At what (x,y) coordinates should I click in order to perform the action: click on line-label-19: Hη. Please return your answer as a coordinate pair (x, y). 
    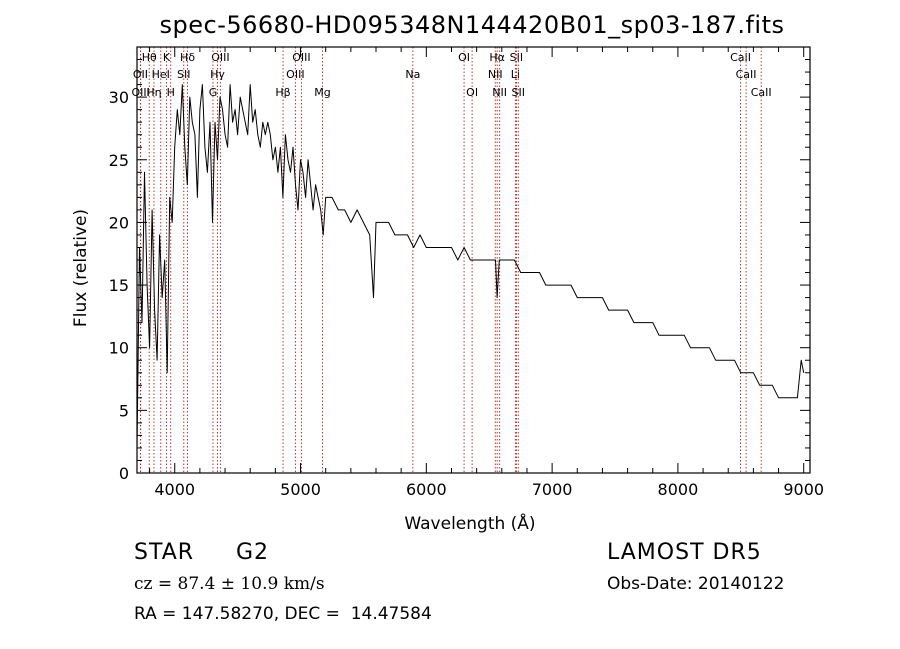
    Looking at the image, I should click on (153, 92).